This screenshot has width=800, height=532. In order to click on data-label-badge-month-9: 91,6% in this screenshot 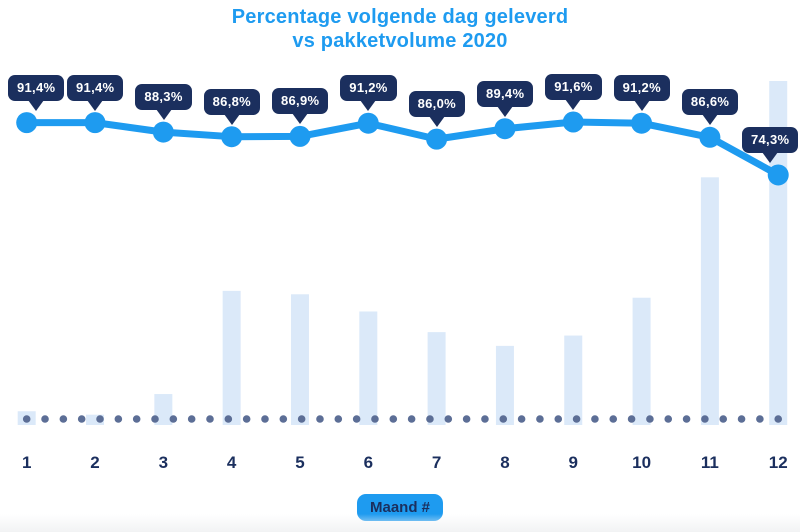, I will do `click(573, 87)`.